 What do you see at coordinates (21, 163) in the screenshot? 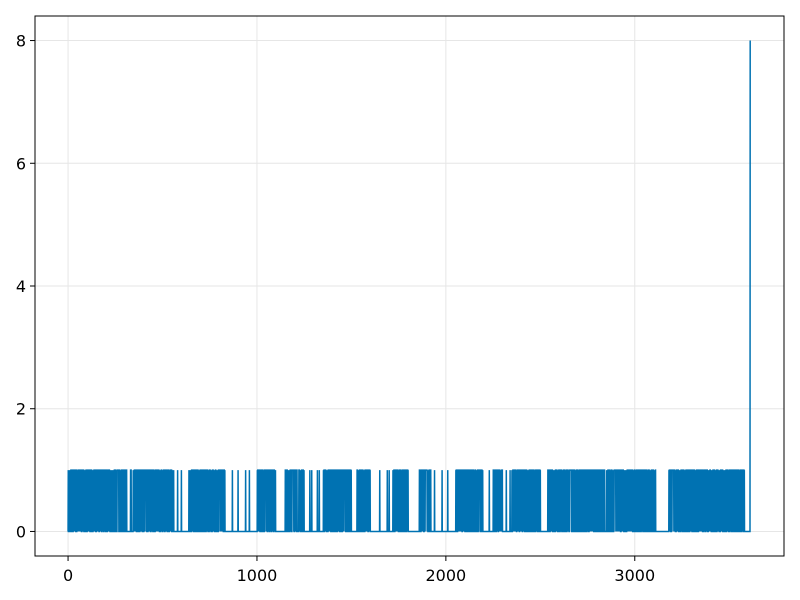
I see `y-tick-label: 6` at bounding box center [21, 163].